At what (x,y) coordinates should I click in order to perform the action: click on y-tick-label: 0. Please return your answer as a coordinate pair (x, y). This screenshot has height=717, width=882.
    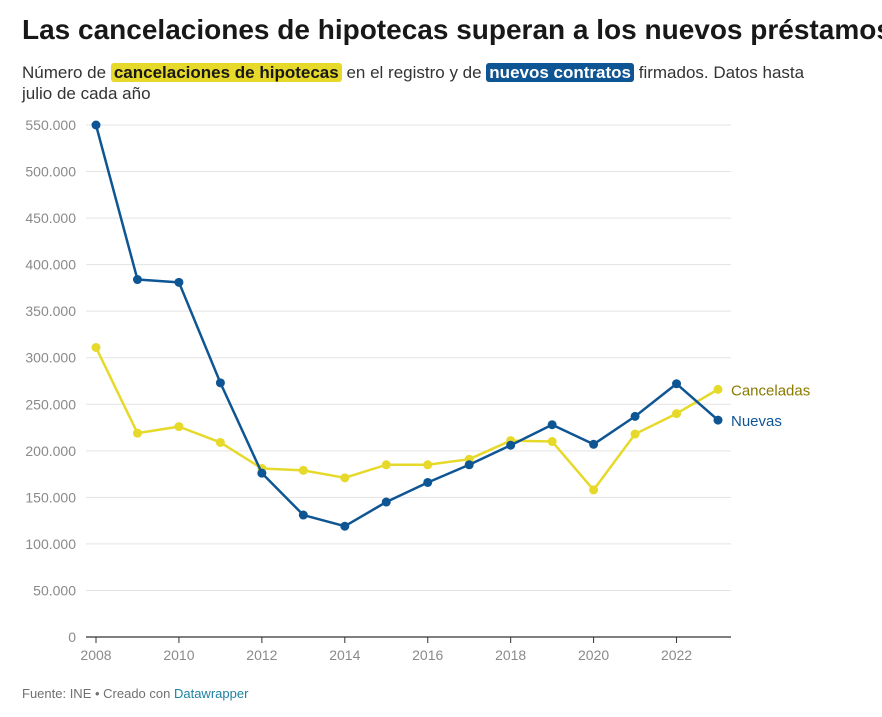
    Looking at the image, I should click on (72, 637).